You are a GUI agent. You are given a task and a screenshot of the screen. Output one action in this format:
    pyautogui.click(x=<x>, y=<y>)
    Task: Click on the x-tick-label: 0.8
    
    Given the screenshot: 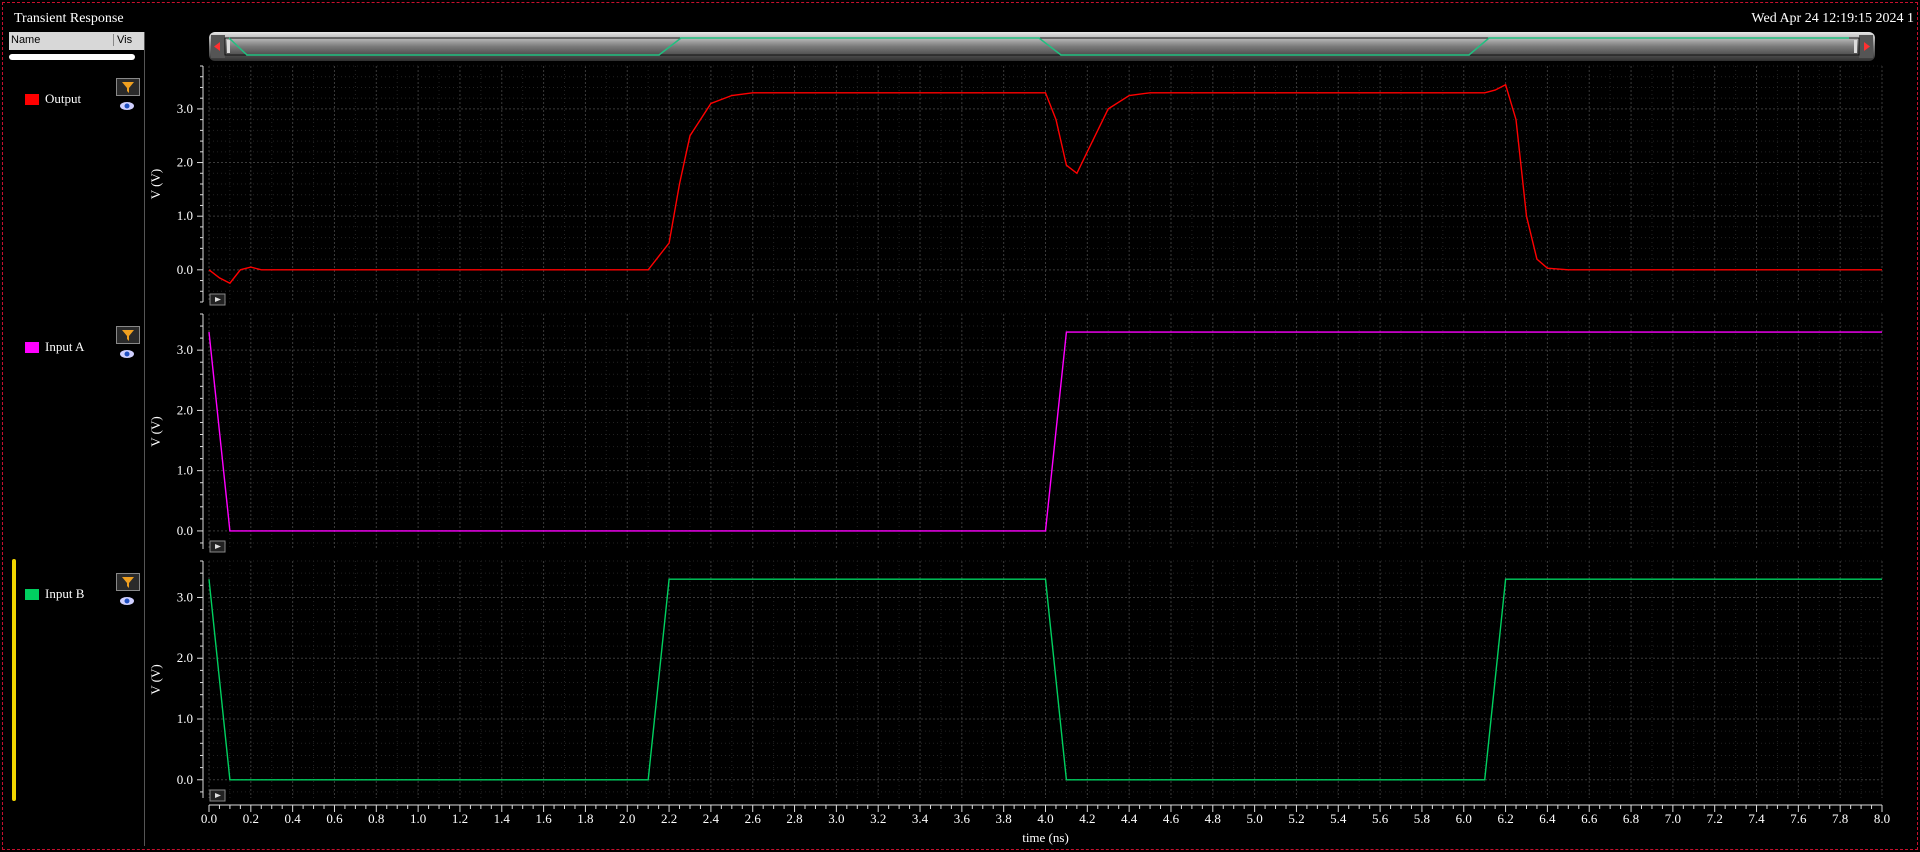 What is the action you would take?
    pyautogui.click(x=376, y=818)
    